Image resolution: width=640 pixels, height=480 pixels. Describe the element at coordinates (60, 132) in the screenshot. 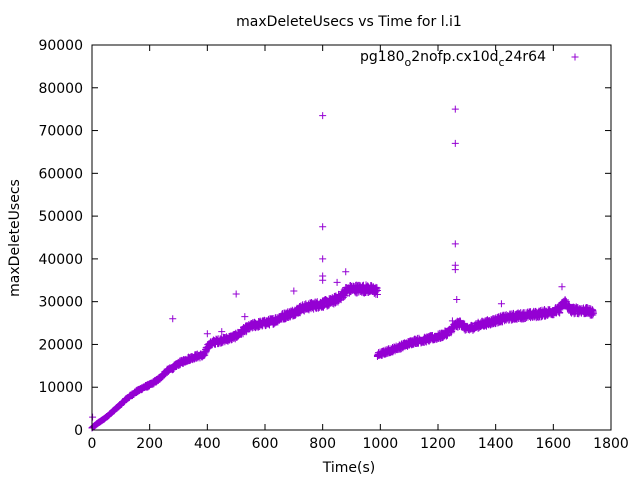

I see `y-tick-label: 70000` at that location.